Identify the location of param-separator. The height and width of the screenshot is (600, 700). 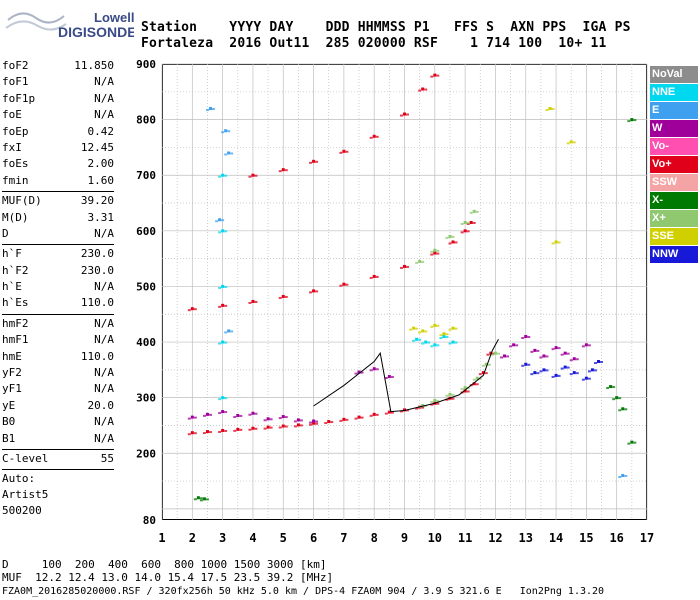
(58, 245).